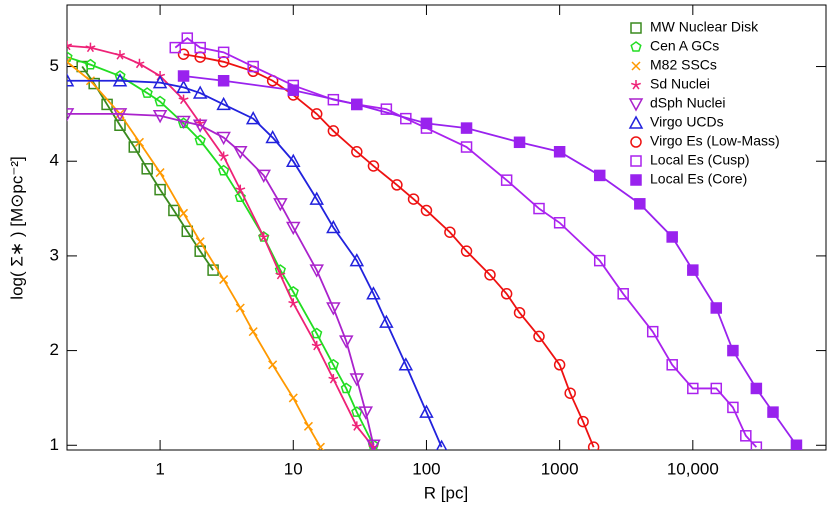 The image size is (830, 510). I want to click on y-axis-label: log( Σ∗ ) [M⊙pc⁻²], so click(16, 227).